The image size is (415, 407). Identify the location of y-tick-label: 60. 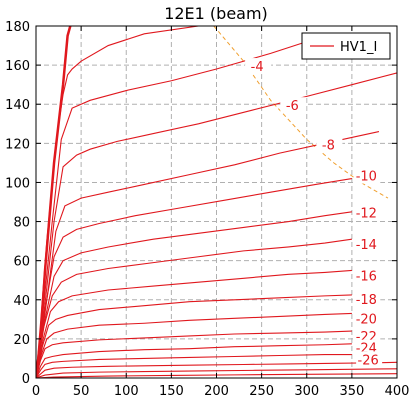
(21, 262).